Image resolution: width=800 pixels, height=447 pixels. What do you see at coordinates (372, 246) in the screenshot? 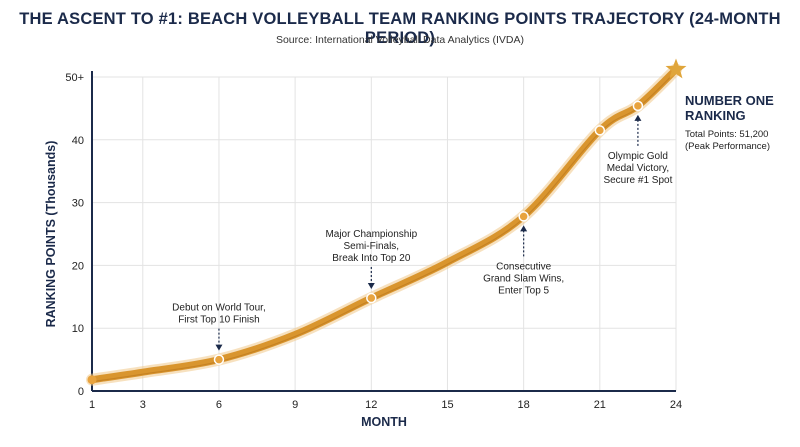
I see `annotation-text: Semi-Finals,` at bounding box center [372, 246].